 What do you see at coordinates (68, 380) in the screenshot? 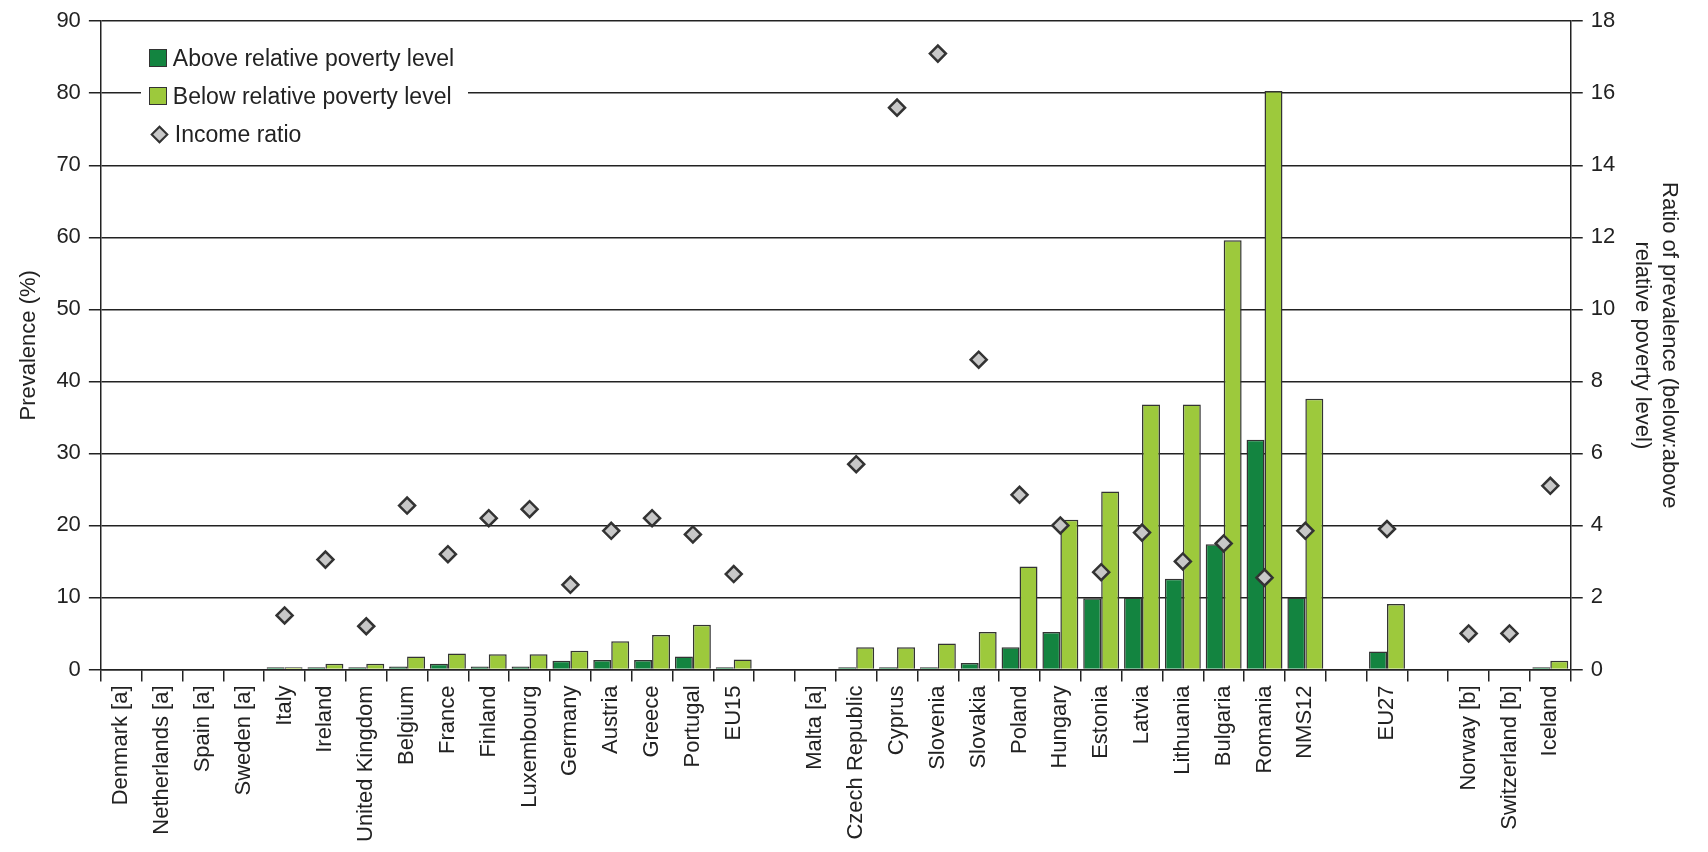
I see `y-tick-label: 40` at bounding box center [68, 380].